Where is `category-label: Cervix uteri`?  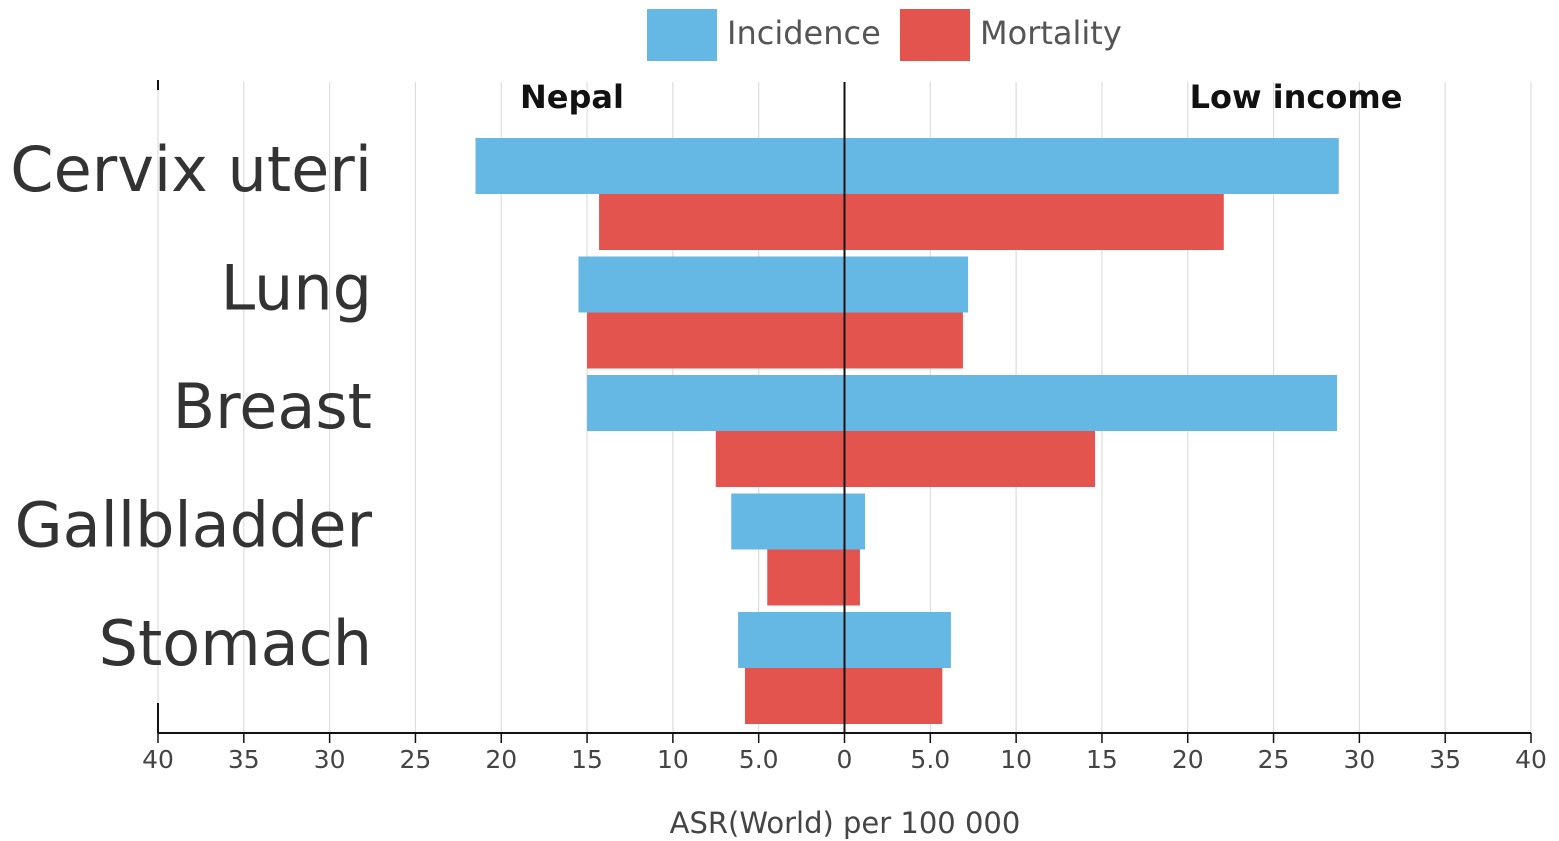 category-label: Cervix uteri is located at coordinates (191, 169).